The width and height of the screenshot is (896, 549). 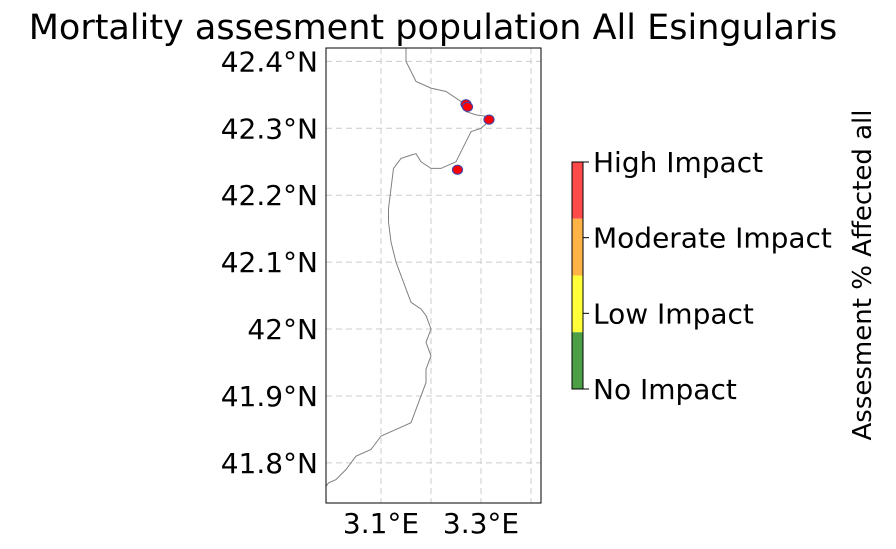 I want to click on lat-tick-label: 42°N, so click(x=282, y=329).